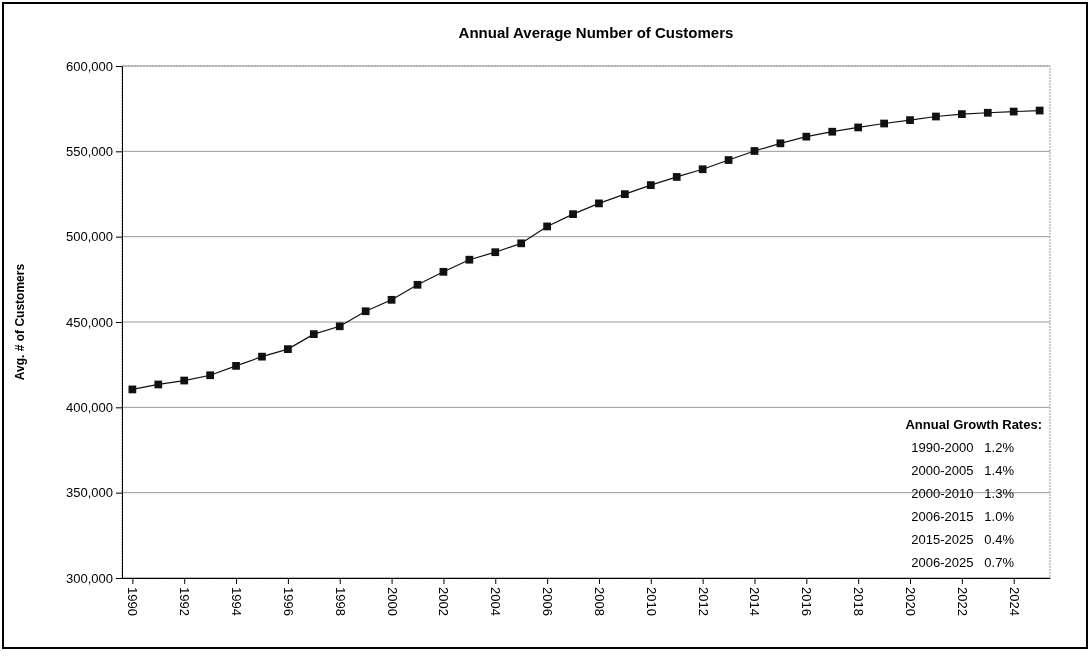 The width and height of the screenshot is (1090, 657). Describe the element at coordinates (133, 601) in the screenshot. I see `x-tick-label: 1990` at that location.